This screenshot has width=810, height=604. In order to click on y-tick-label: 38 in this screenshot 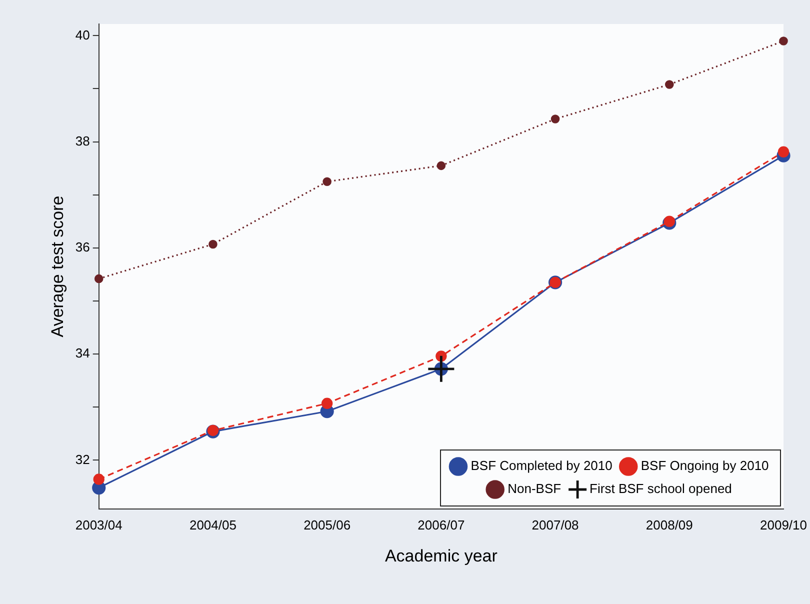, I will do `click(82, 140)`.